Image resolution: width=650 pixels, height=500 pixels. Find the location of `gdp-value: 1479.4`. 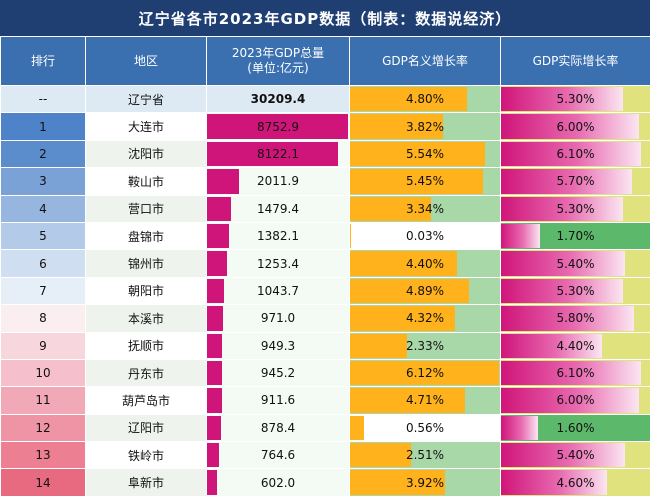

gdp-value: 1479.4 is located at coordinates (278, 208).